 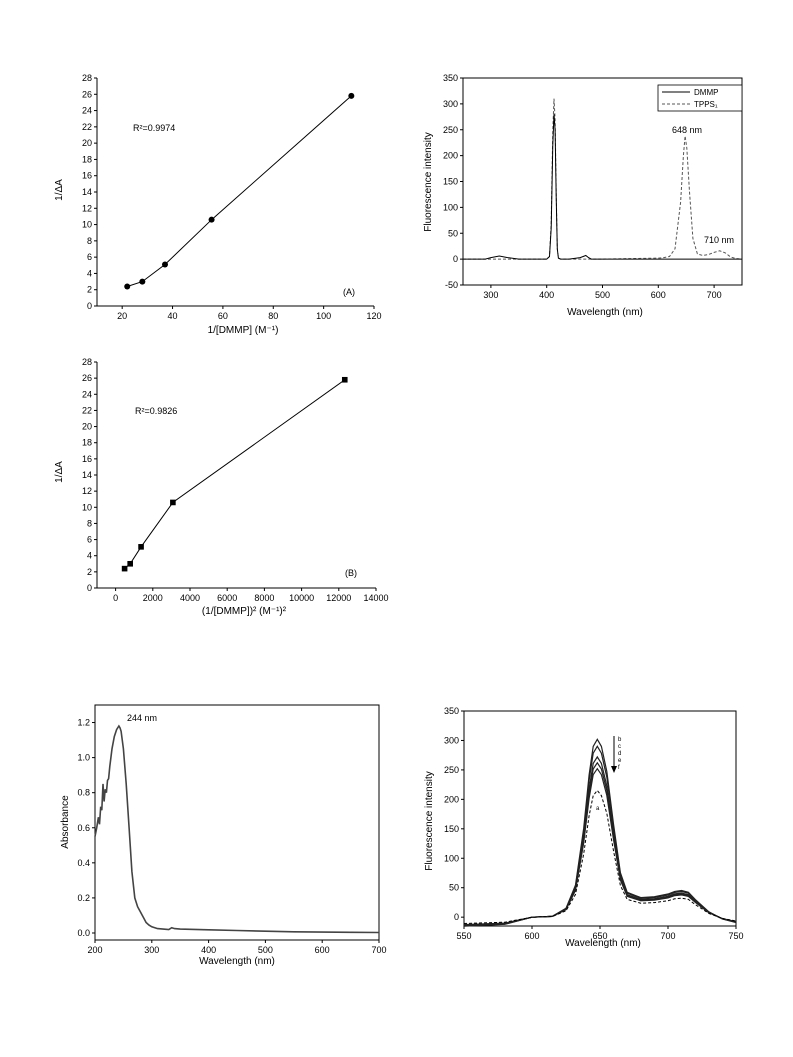 What do you see at coordinates (87, 459) in the screenshot?
I see `panel-b-y-tick-label: 16` at bounding box center [87, 459].